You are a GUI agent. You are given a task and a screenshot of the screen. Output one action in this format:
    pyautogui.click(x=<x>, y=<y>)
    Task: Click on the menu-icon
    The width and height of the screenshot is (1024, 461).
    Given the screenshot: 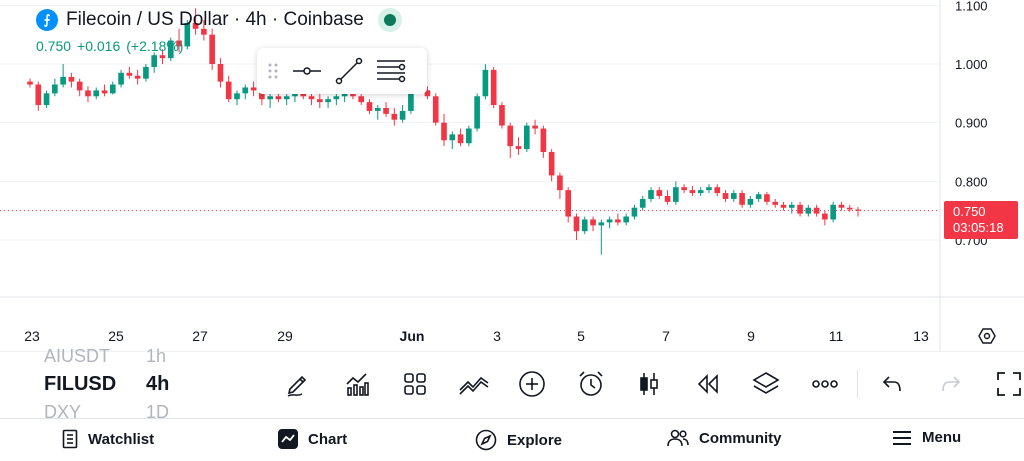 What is the action you would take?
    pyautogui.click(x=902, y=437)
    